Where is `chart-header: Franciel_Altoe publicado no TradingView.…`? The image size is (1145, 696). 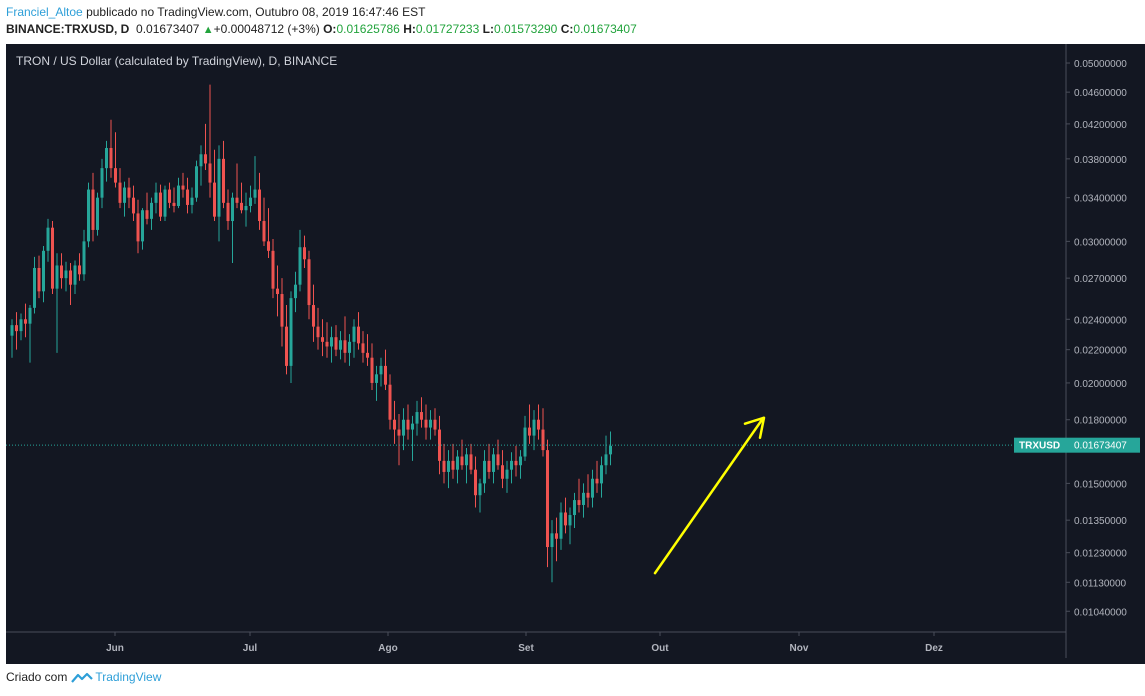 chart-header: Franciel_Altoe publicado no TradingView.… is located at coordinates (572, 22).